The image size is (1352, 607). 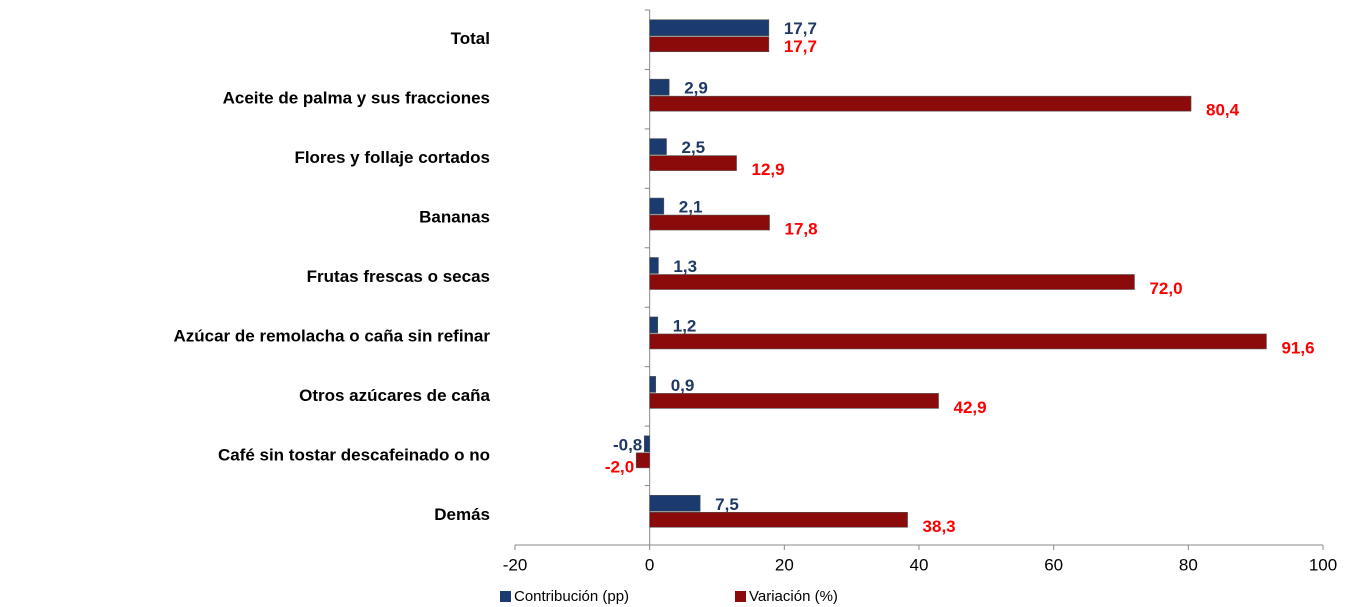 What do you see at coordinates (1165, 288) in the screenshot?
I see `data-label: 72,0` at bounding box center [1165, 288].